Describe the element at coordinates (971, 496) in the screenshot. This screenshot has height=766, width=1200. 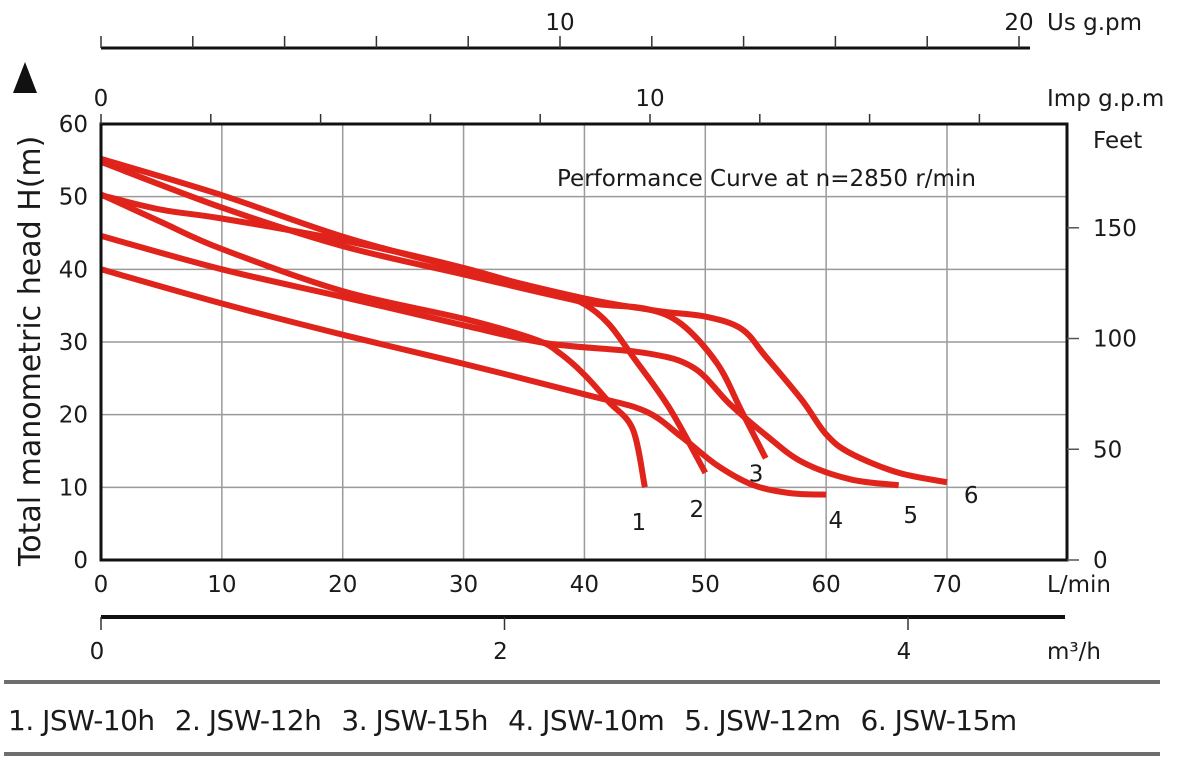
I see `curve-number-label: 6` at that location.